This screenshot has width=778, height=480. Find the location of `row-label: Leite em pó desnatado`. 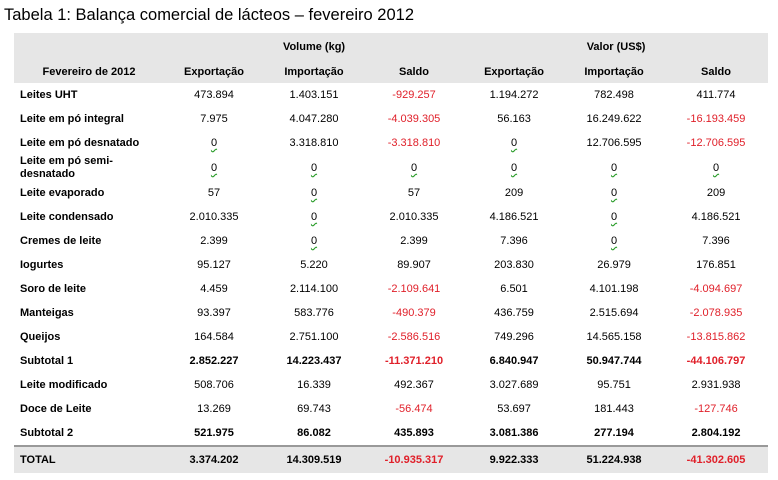

row-label: Leite em pó desnatado is located at coordinates (80, 142).